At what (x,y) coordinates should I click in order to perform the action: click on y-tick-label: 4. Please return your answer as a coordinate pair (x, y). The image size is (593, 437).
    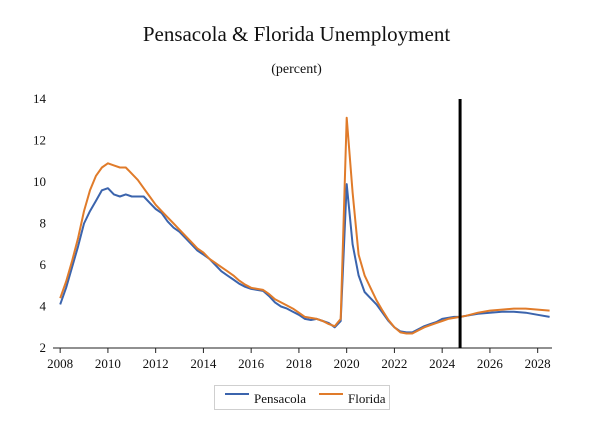
    Looking at the image, I should click on (43, 306).